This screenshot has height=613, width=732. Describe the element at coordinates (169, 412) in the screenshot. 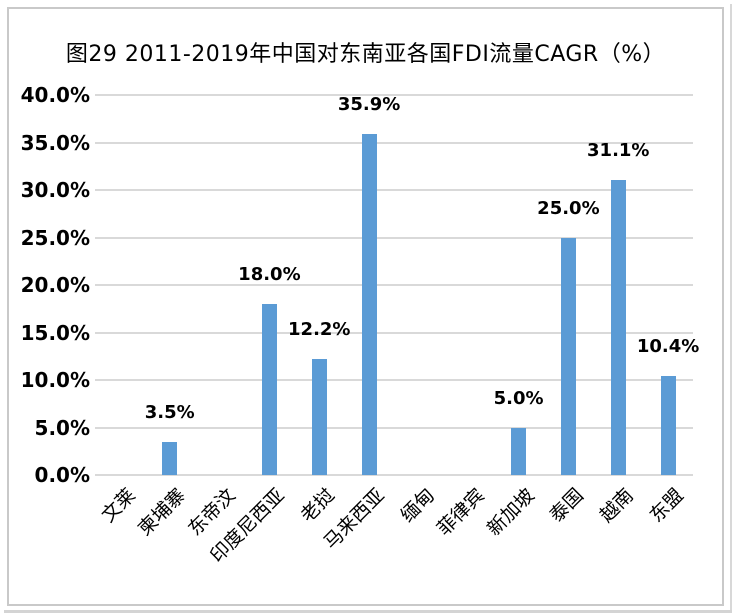

I see `bar-value-label: 3.5%` at that location.